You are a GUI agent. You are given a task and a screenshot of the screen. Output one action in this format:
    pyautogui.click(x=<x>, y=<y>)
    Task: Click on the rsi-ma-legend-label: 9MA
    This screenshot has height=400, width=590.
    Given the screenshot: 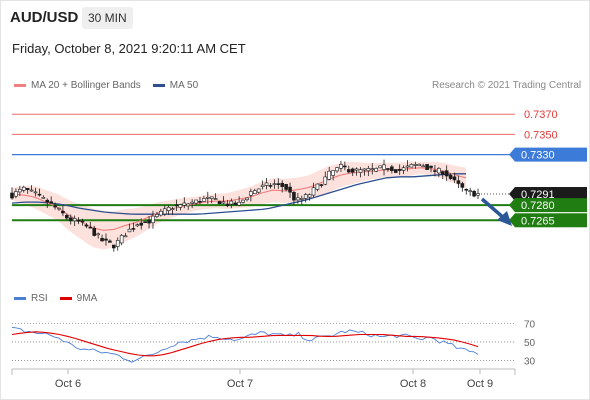 What is the action you would take?
    pyautogui.click(x=87, y=298)
    